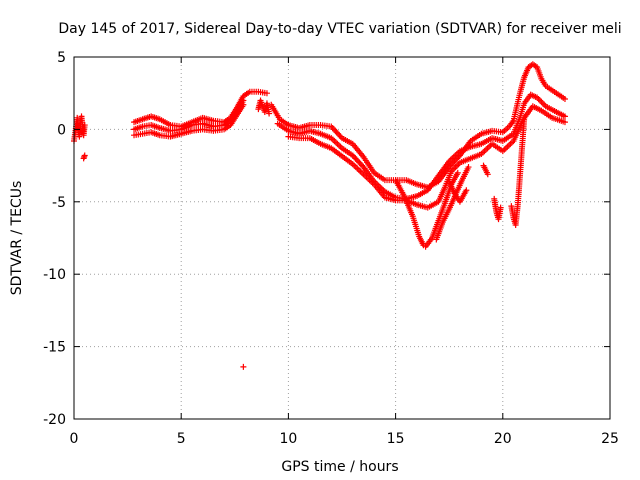 The height and width of the screenshot is (480, 640). Describe the element at coordinates (54, 275) in the screenshot. I see `y-tick-label: -10` at that location.